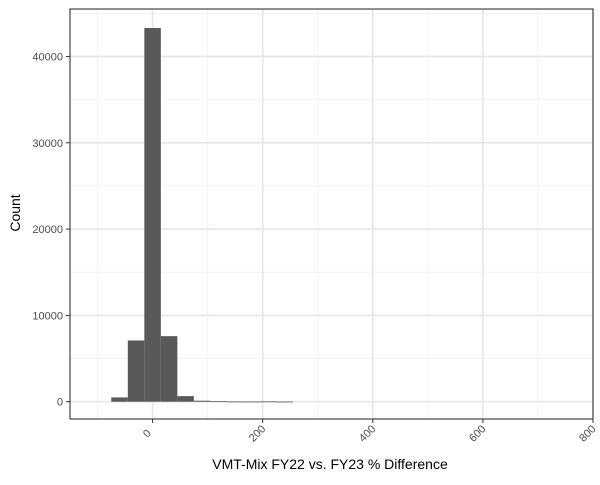 The width and height of the screenshot is (600, 485). What do you see at coordinates (587, 433) in the screenshot?
I see `x-tick-label: 800` at bounding box center [587, 433].